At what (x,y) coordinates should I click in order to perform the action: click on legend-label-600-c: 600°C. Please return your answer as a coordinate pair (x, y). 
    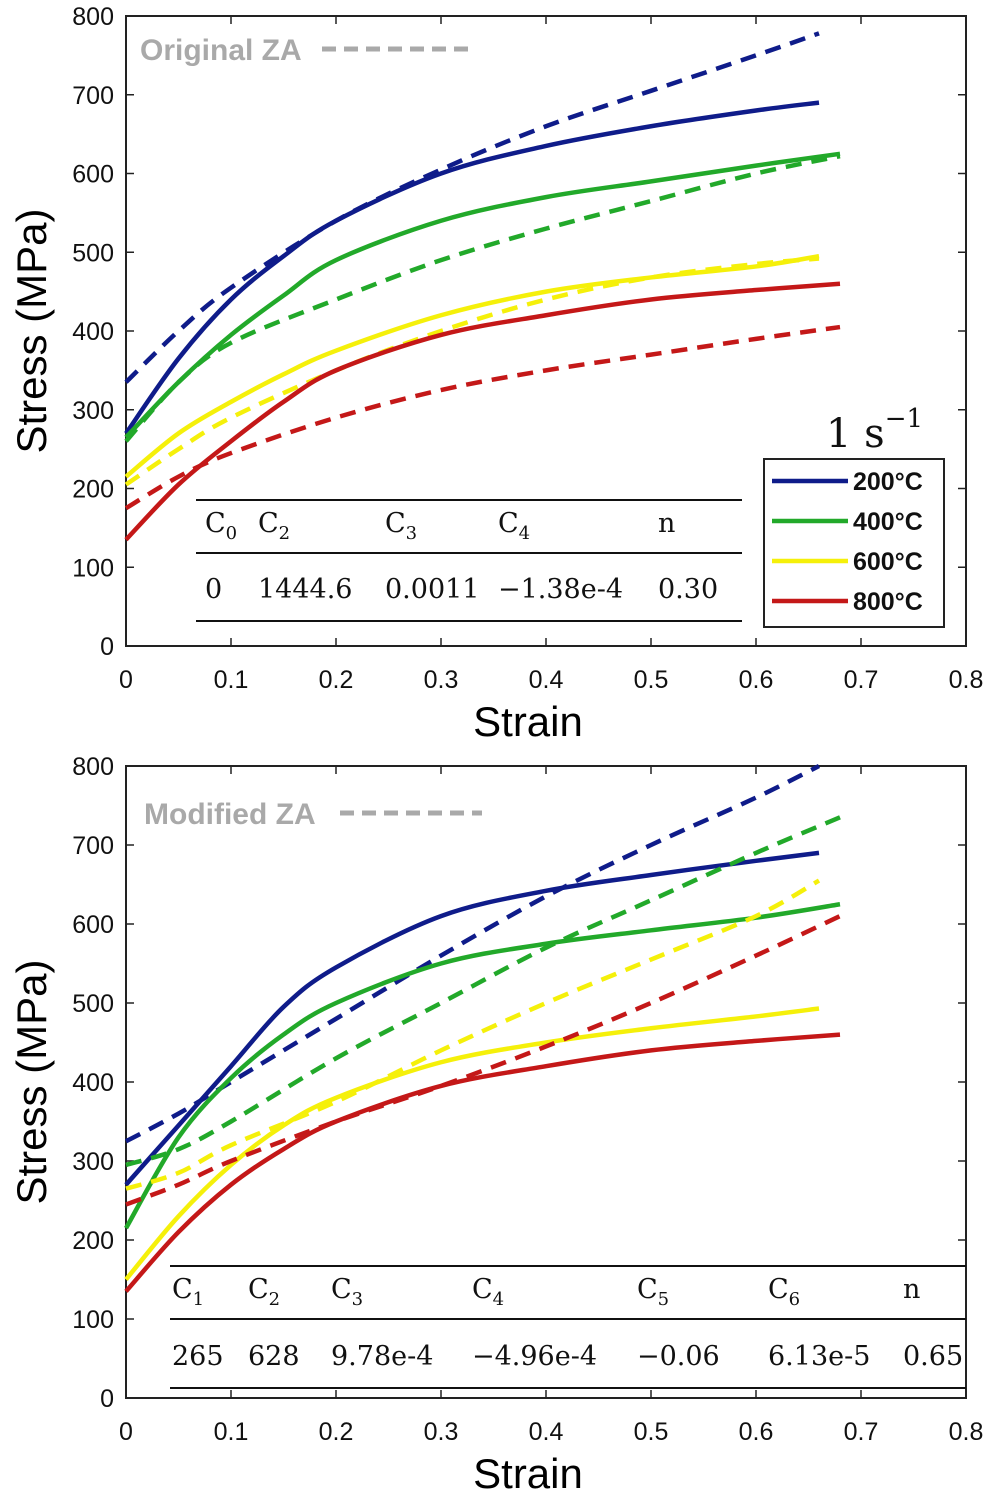
    Looking at the image, I should click on (888, 562).